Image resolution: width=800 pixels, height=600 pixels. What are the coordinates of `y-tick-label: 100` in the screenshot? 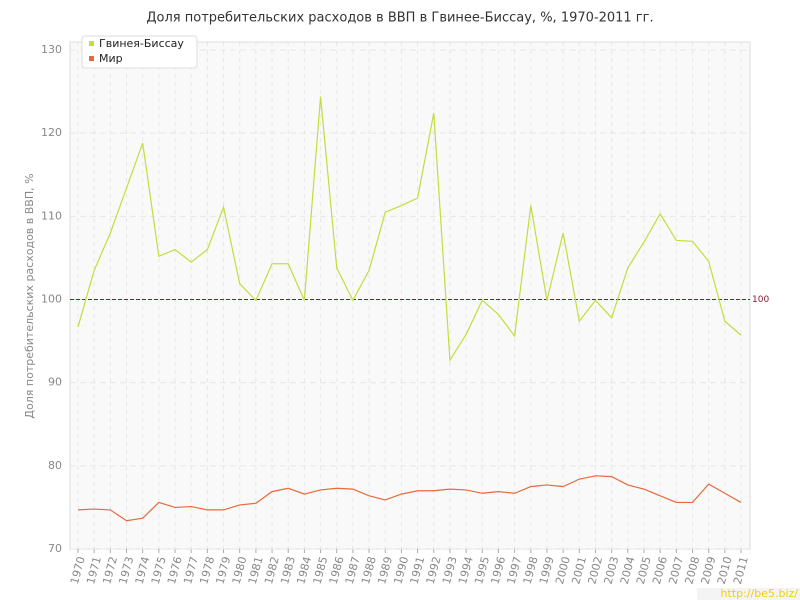 It's located at (51, 299).